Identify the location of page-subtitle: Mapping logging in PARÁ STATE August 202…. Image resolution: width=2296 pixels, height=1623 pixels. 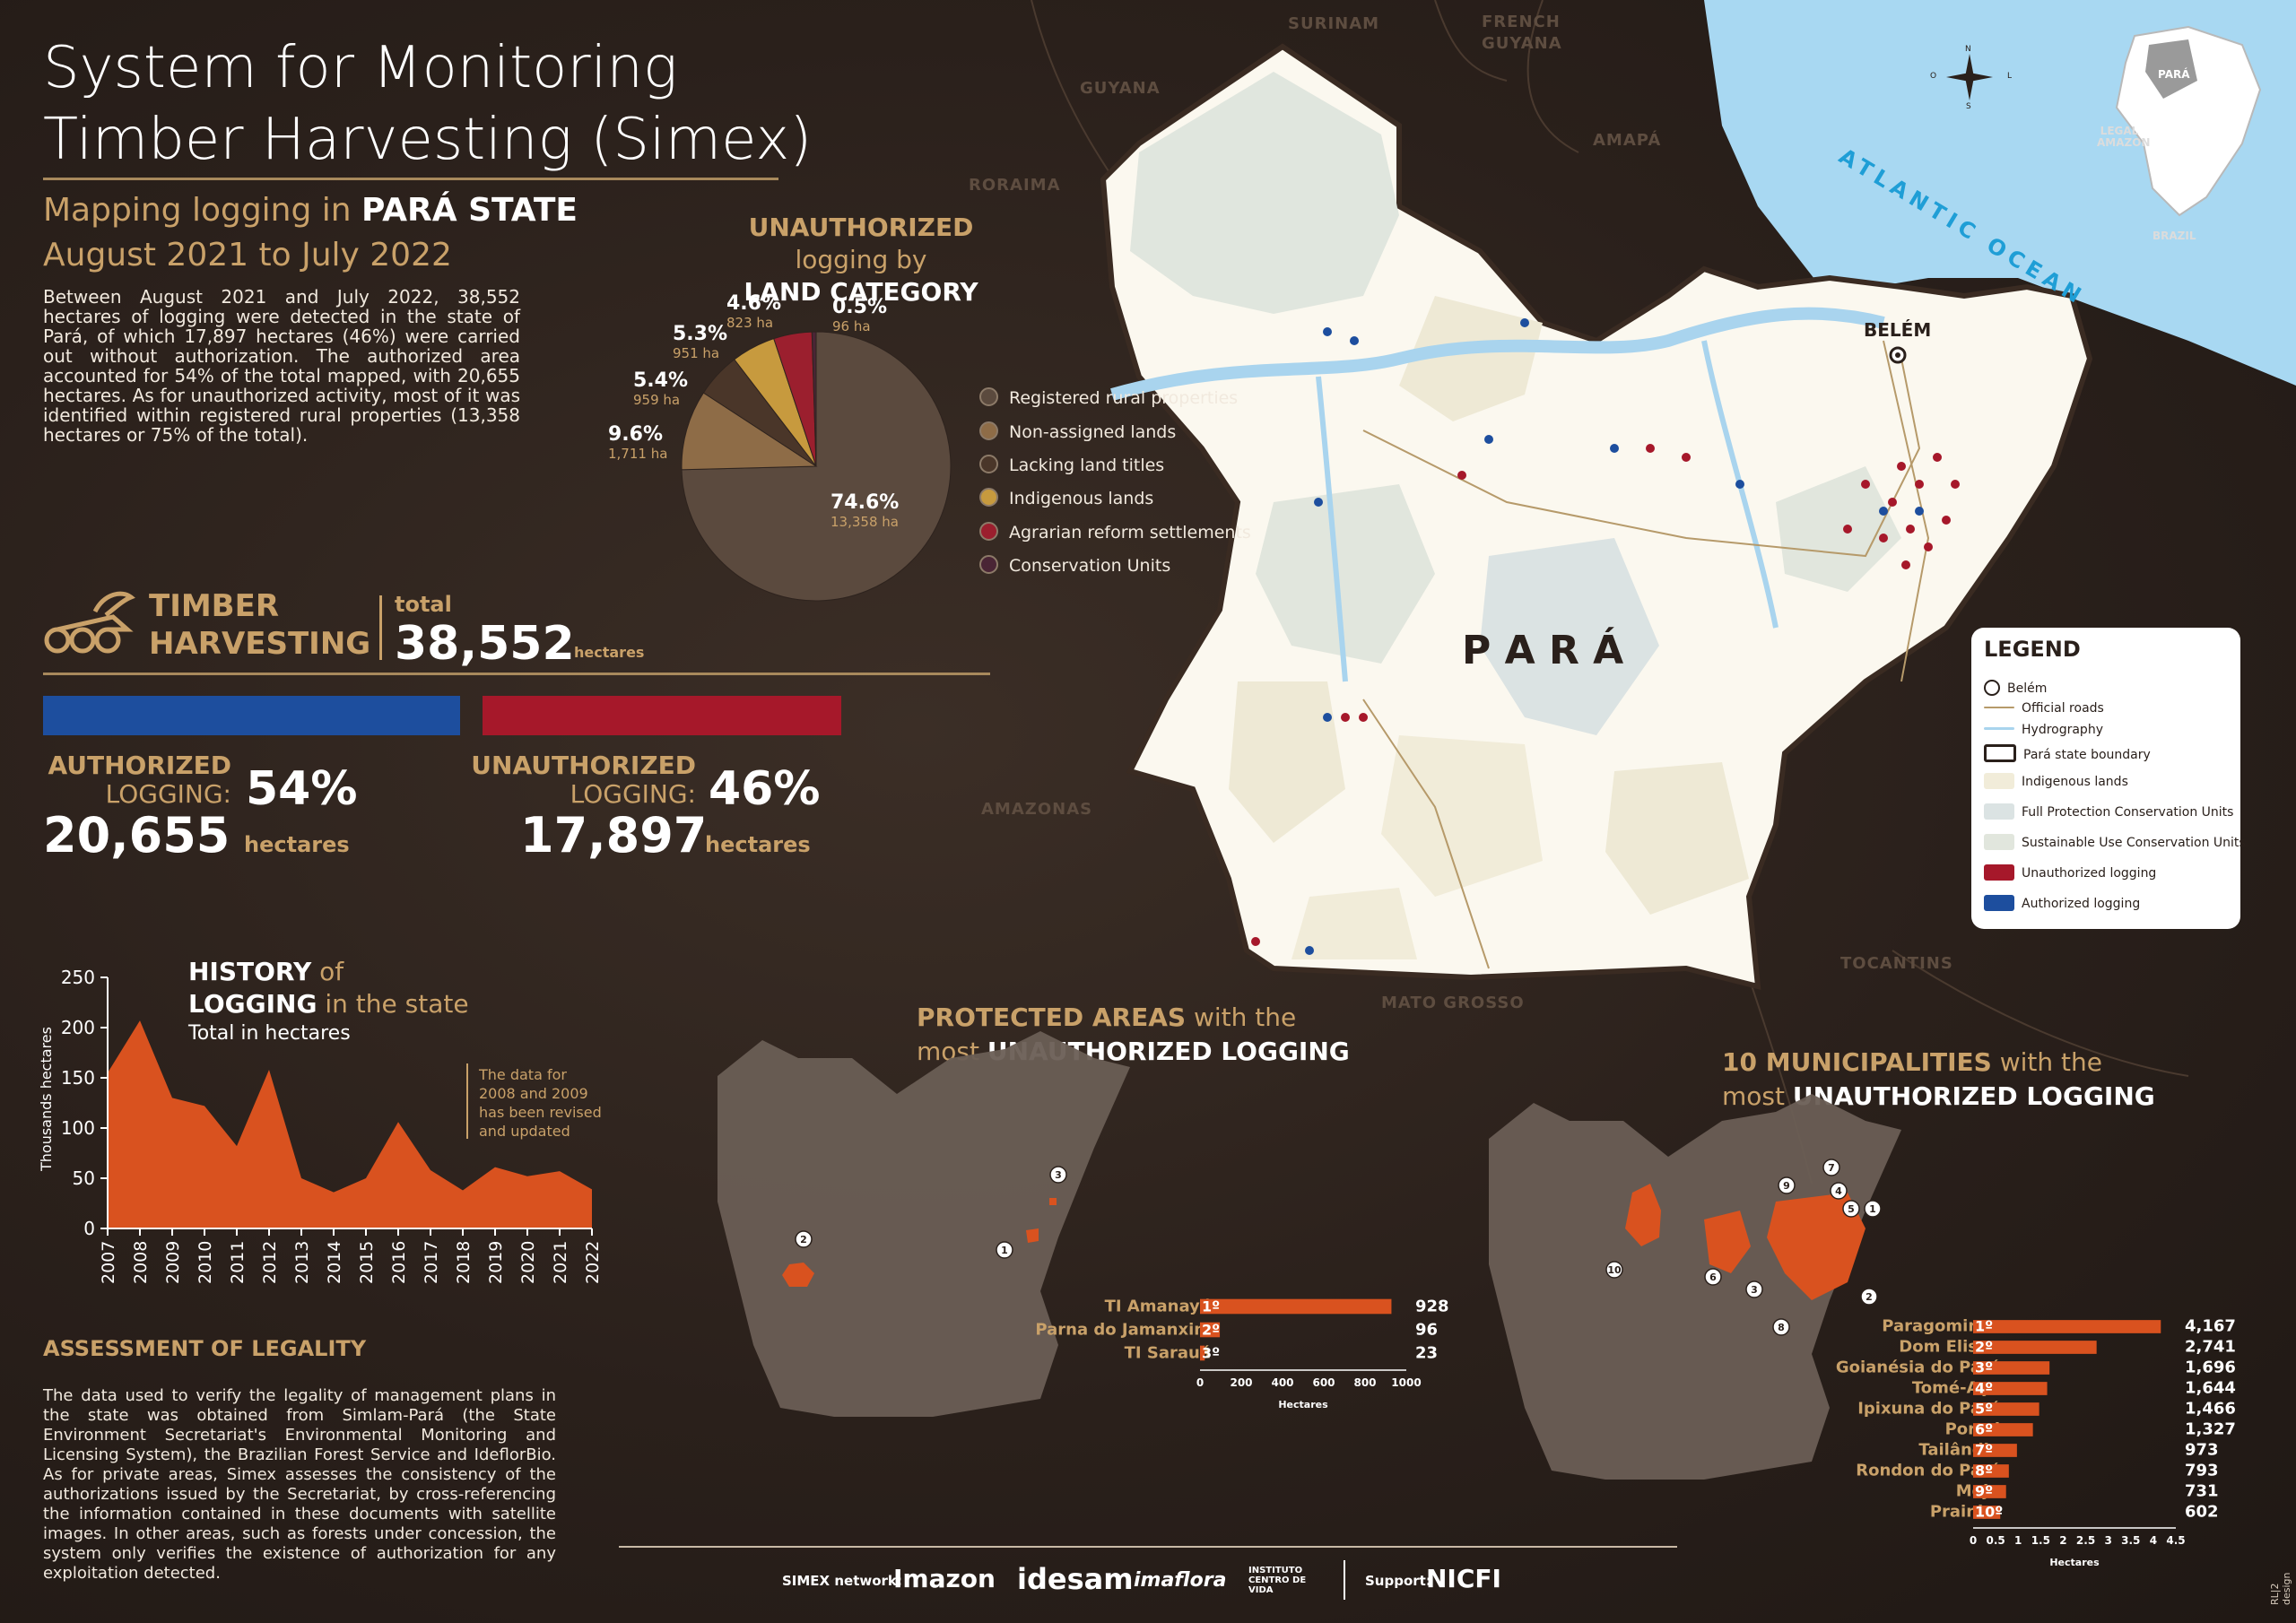
(310, 232).